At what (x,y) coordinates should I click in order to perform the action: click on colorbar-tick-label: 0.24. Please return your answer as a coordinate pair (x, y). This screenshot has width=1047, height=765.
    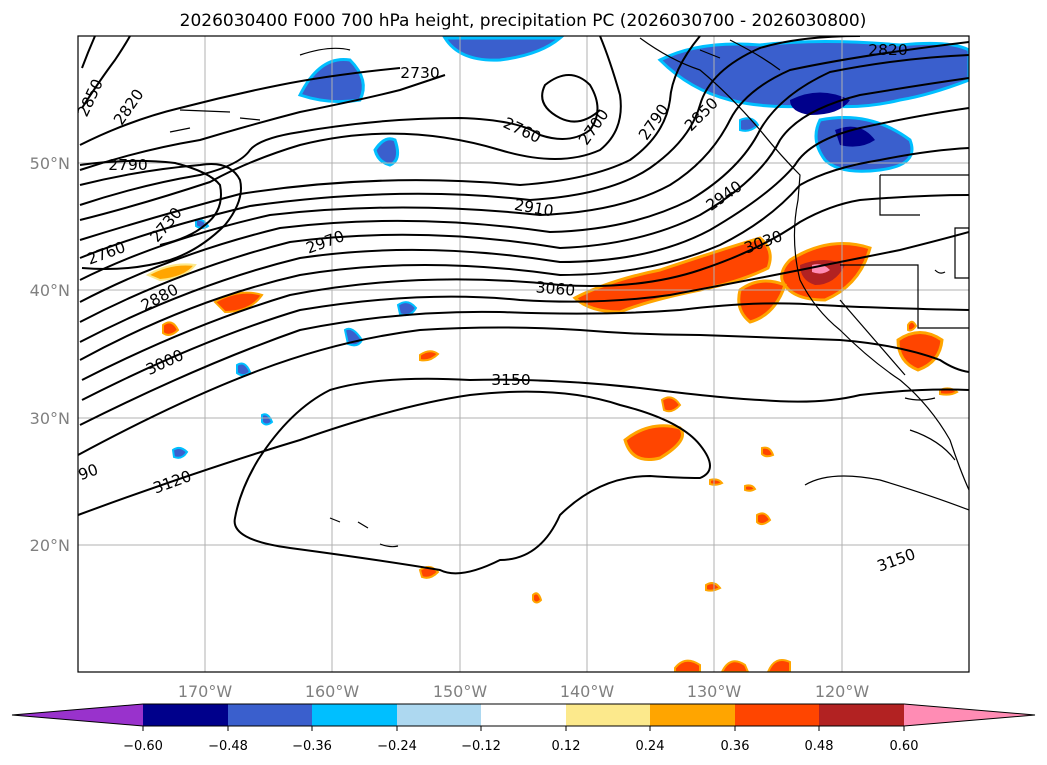
    Looking at the image, I should click on (650, 746).